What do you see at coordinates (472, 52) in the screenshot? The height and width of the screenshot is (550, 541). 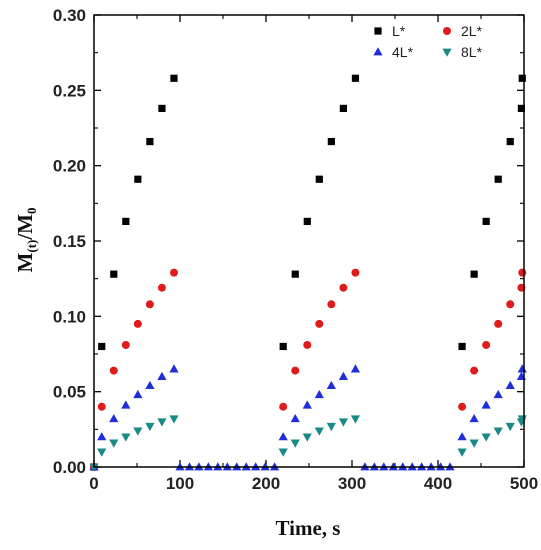 I see `legend-label: 8L*` at bounding box center [472, 52].